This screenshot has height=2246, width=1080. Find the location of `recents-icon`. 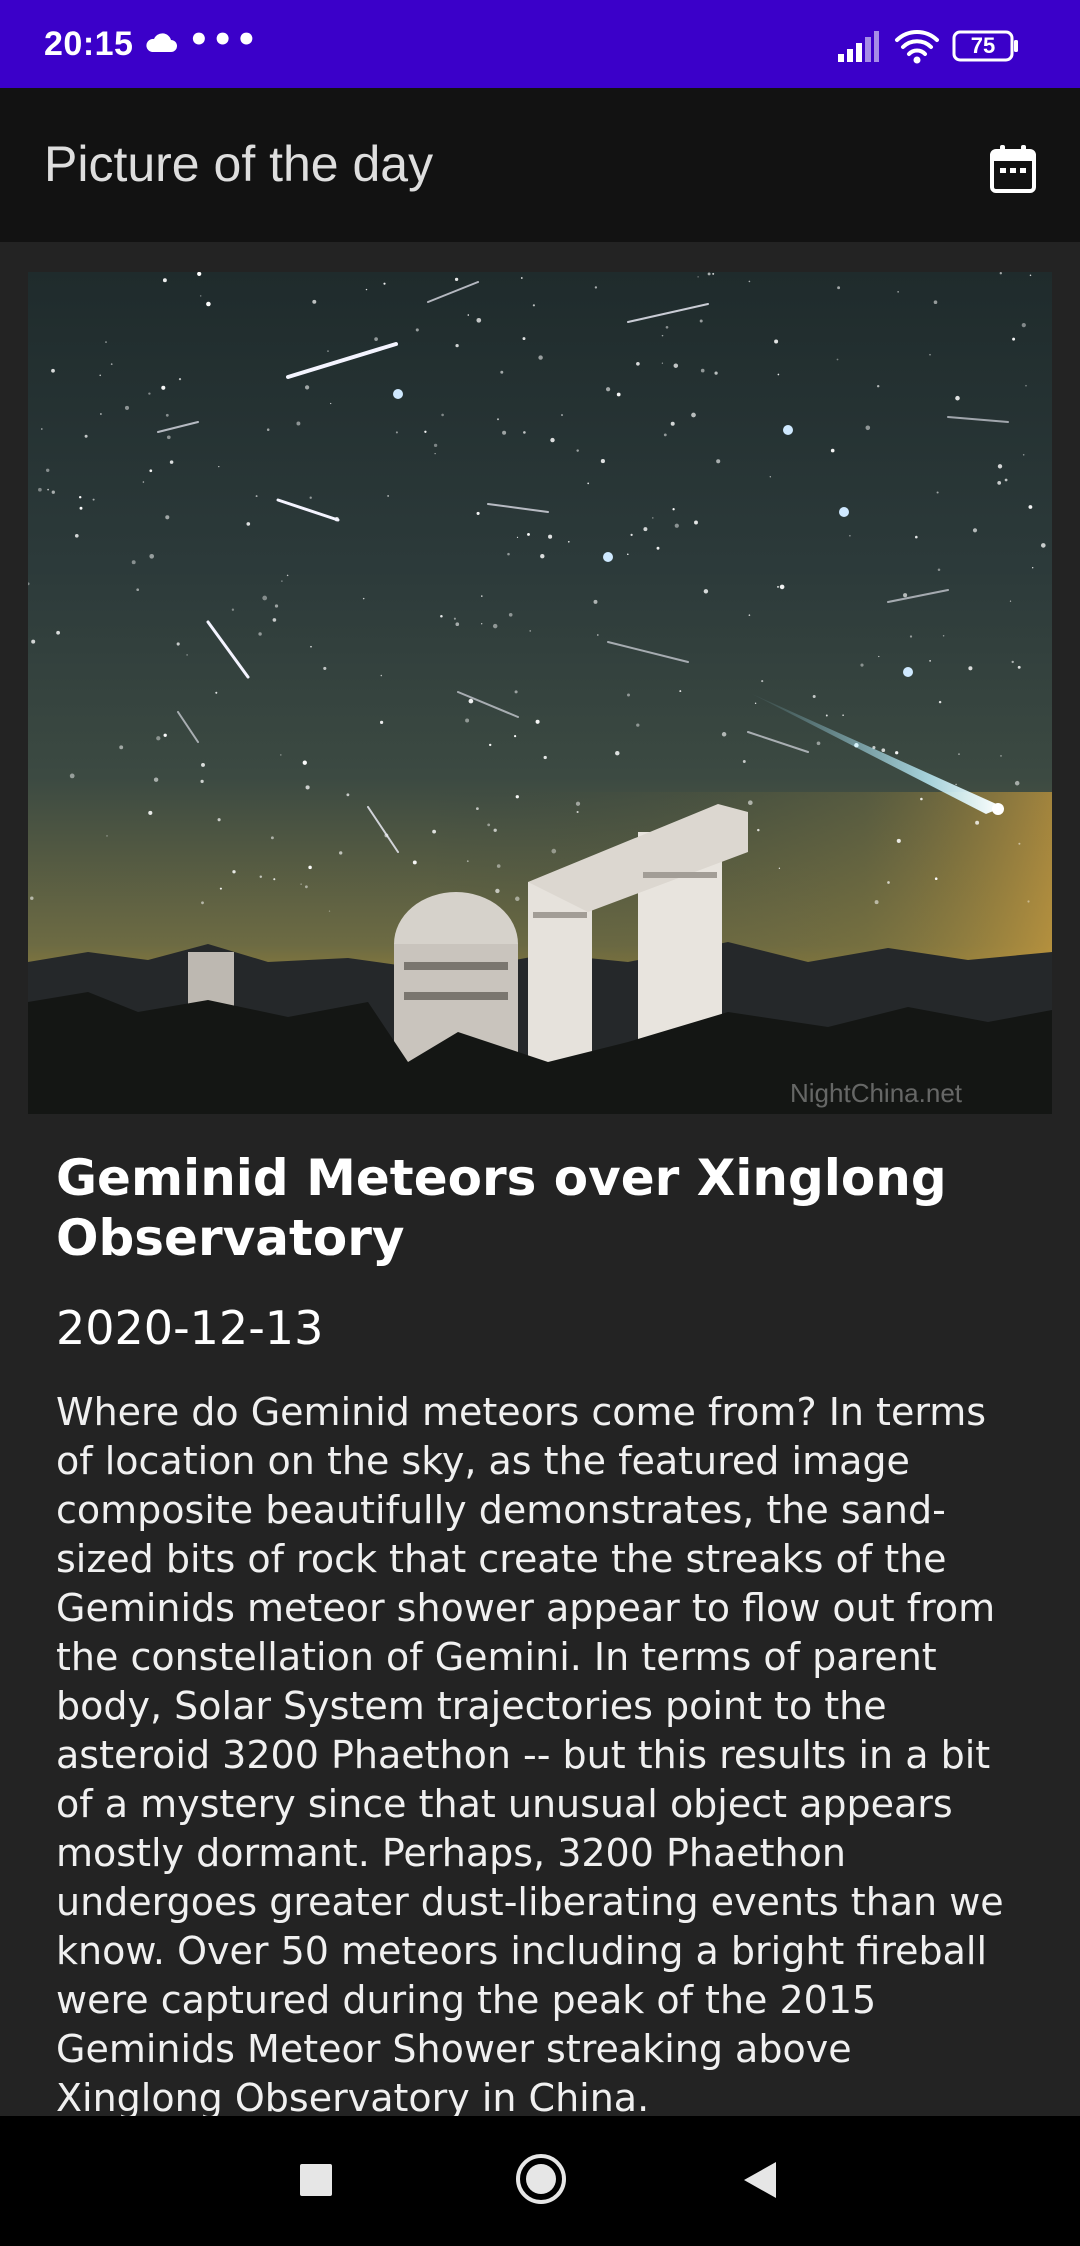

recents-icon is located at coordinates (316, 2180).